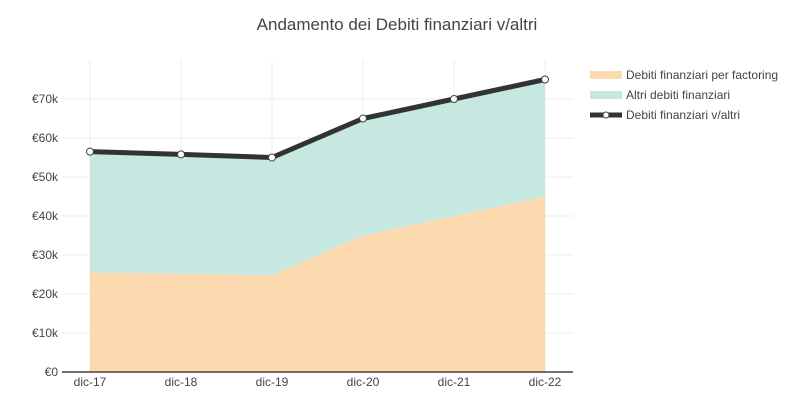 The width and height of the screenshot is (793, 400). Describe the element at coordinates (454, 382) in the screenshot. I see `x-tick-label: dic-21` at that location.